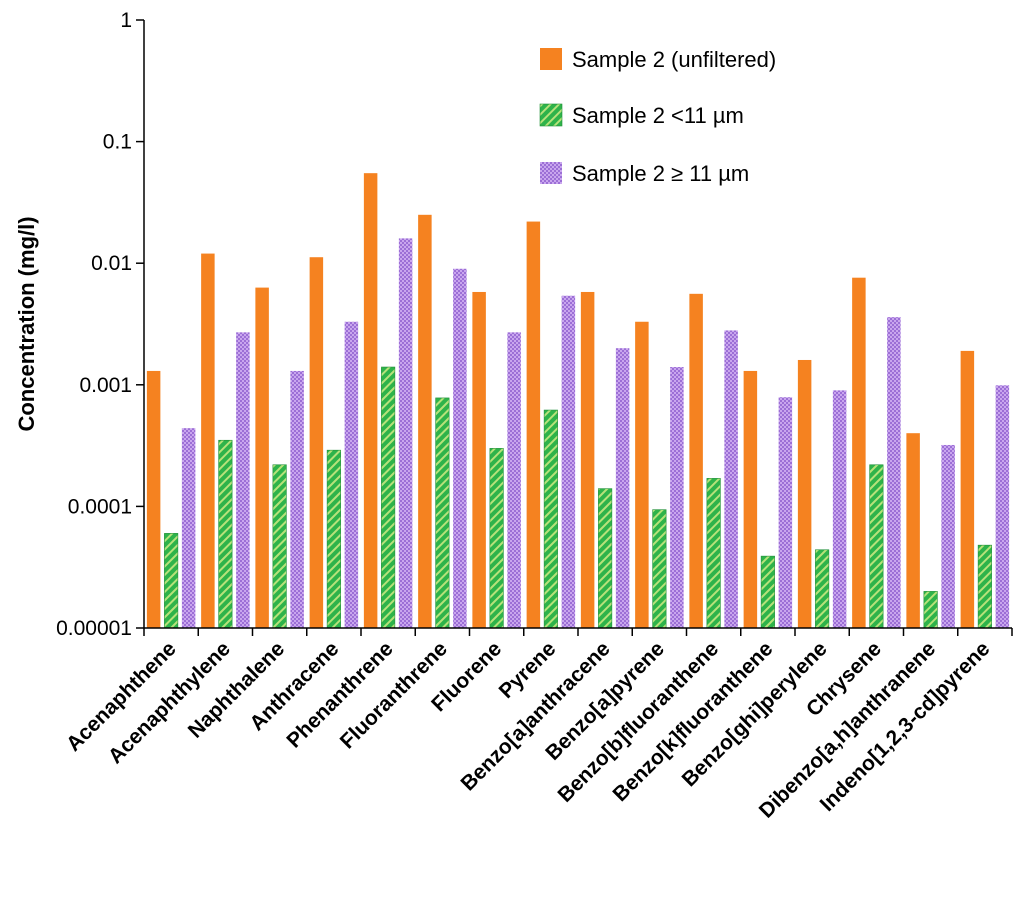 Image resolution: width=1024 pixels, height=908 pixels. Describe the element at coordinates (126, 20) in the screenshot. I see `y-tick-label: 1` at that location.